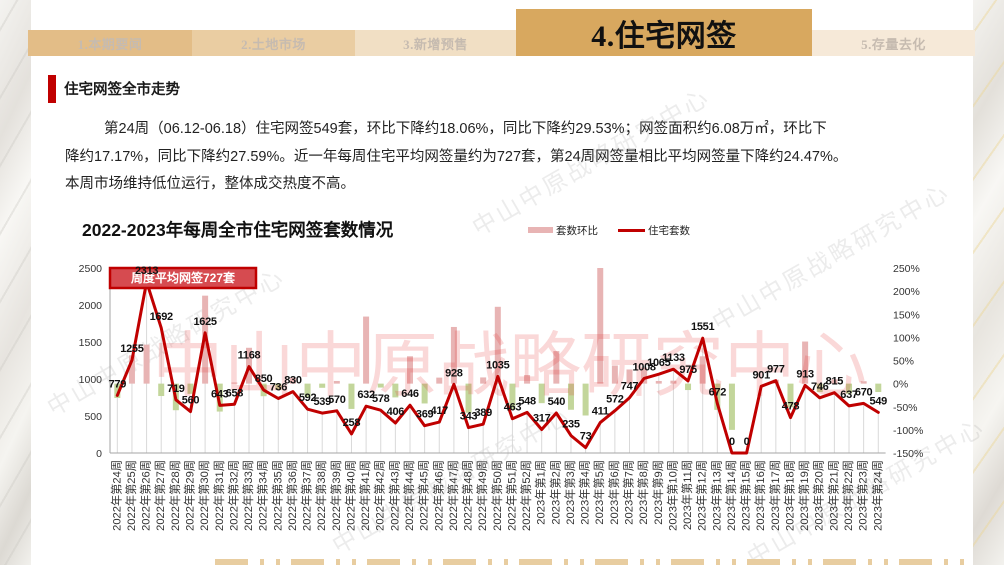 Image resolution: width=1004 pixels, height=565 pixels. I want to click on x-axis-label: 2023年第16周, so click(760, 495).